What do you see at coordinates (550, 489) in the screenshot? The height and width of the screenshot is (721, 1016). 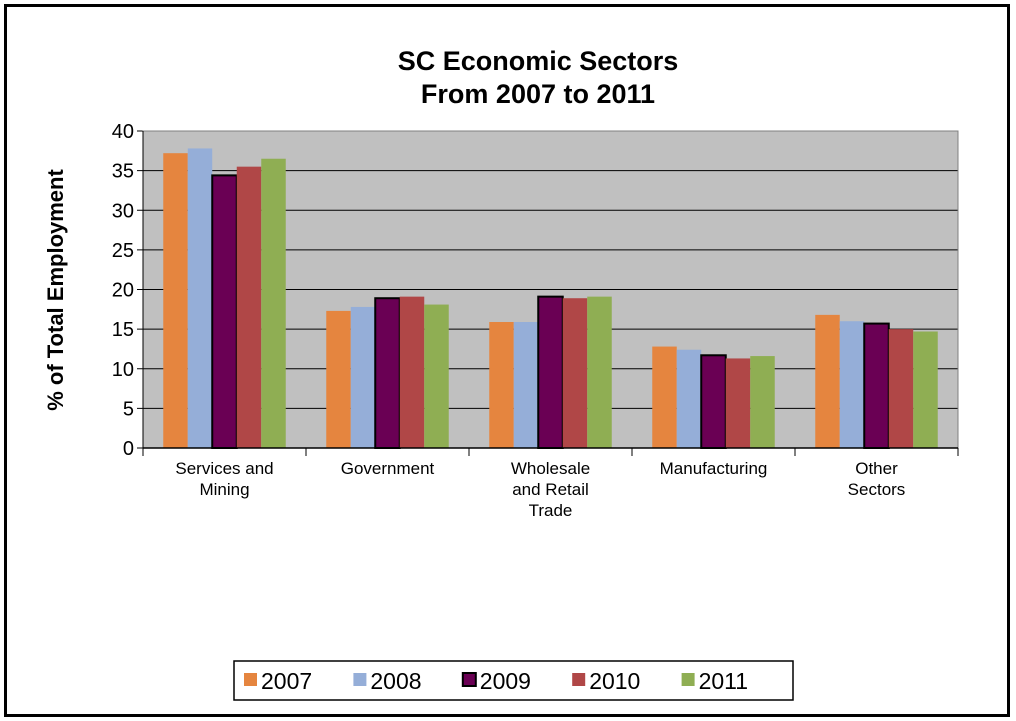 I see `category-label: Wholesale and Retail Trade` at bounding box center [550, 489].